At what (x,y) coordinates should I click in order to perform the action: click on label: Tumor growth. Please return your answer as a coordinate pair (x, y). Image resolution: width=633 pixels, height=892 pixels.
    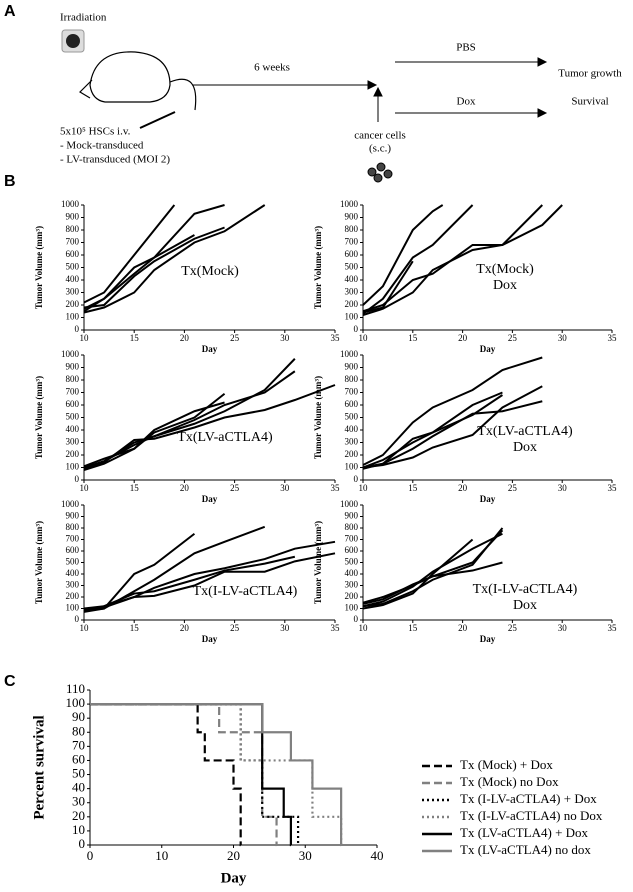
    Looking at the image, I should click on (590, 74).